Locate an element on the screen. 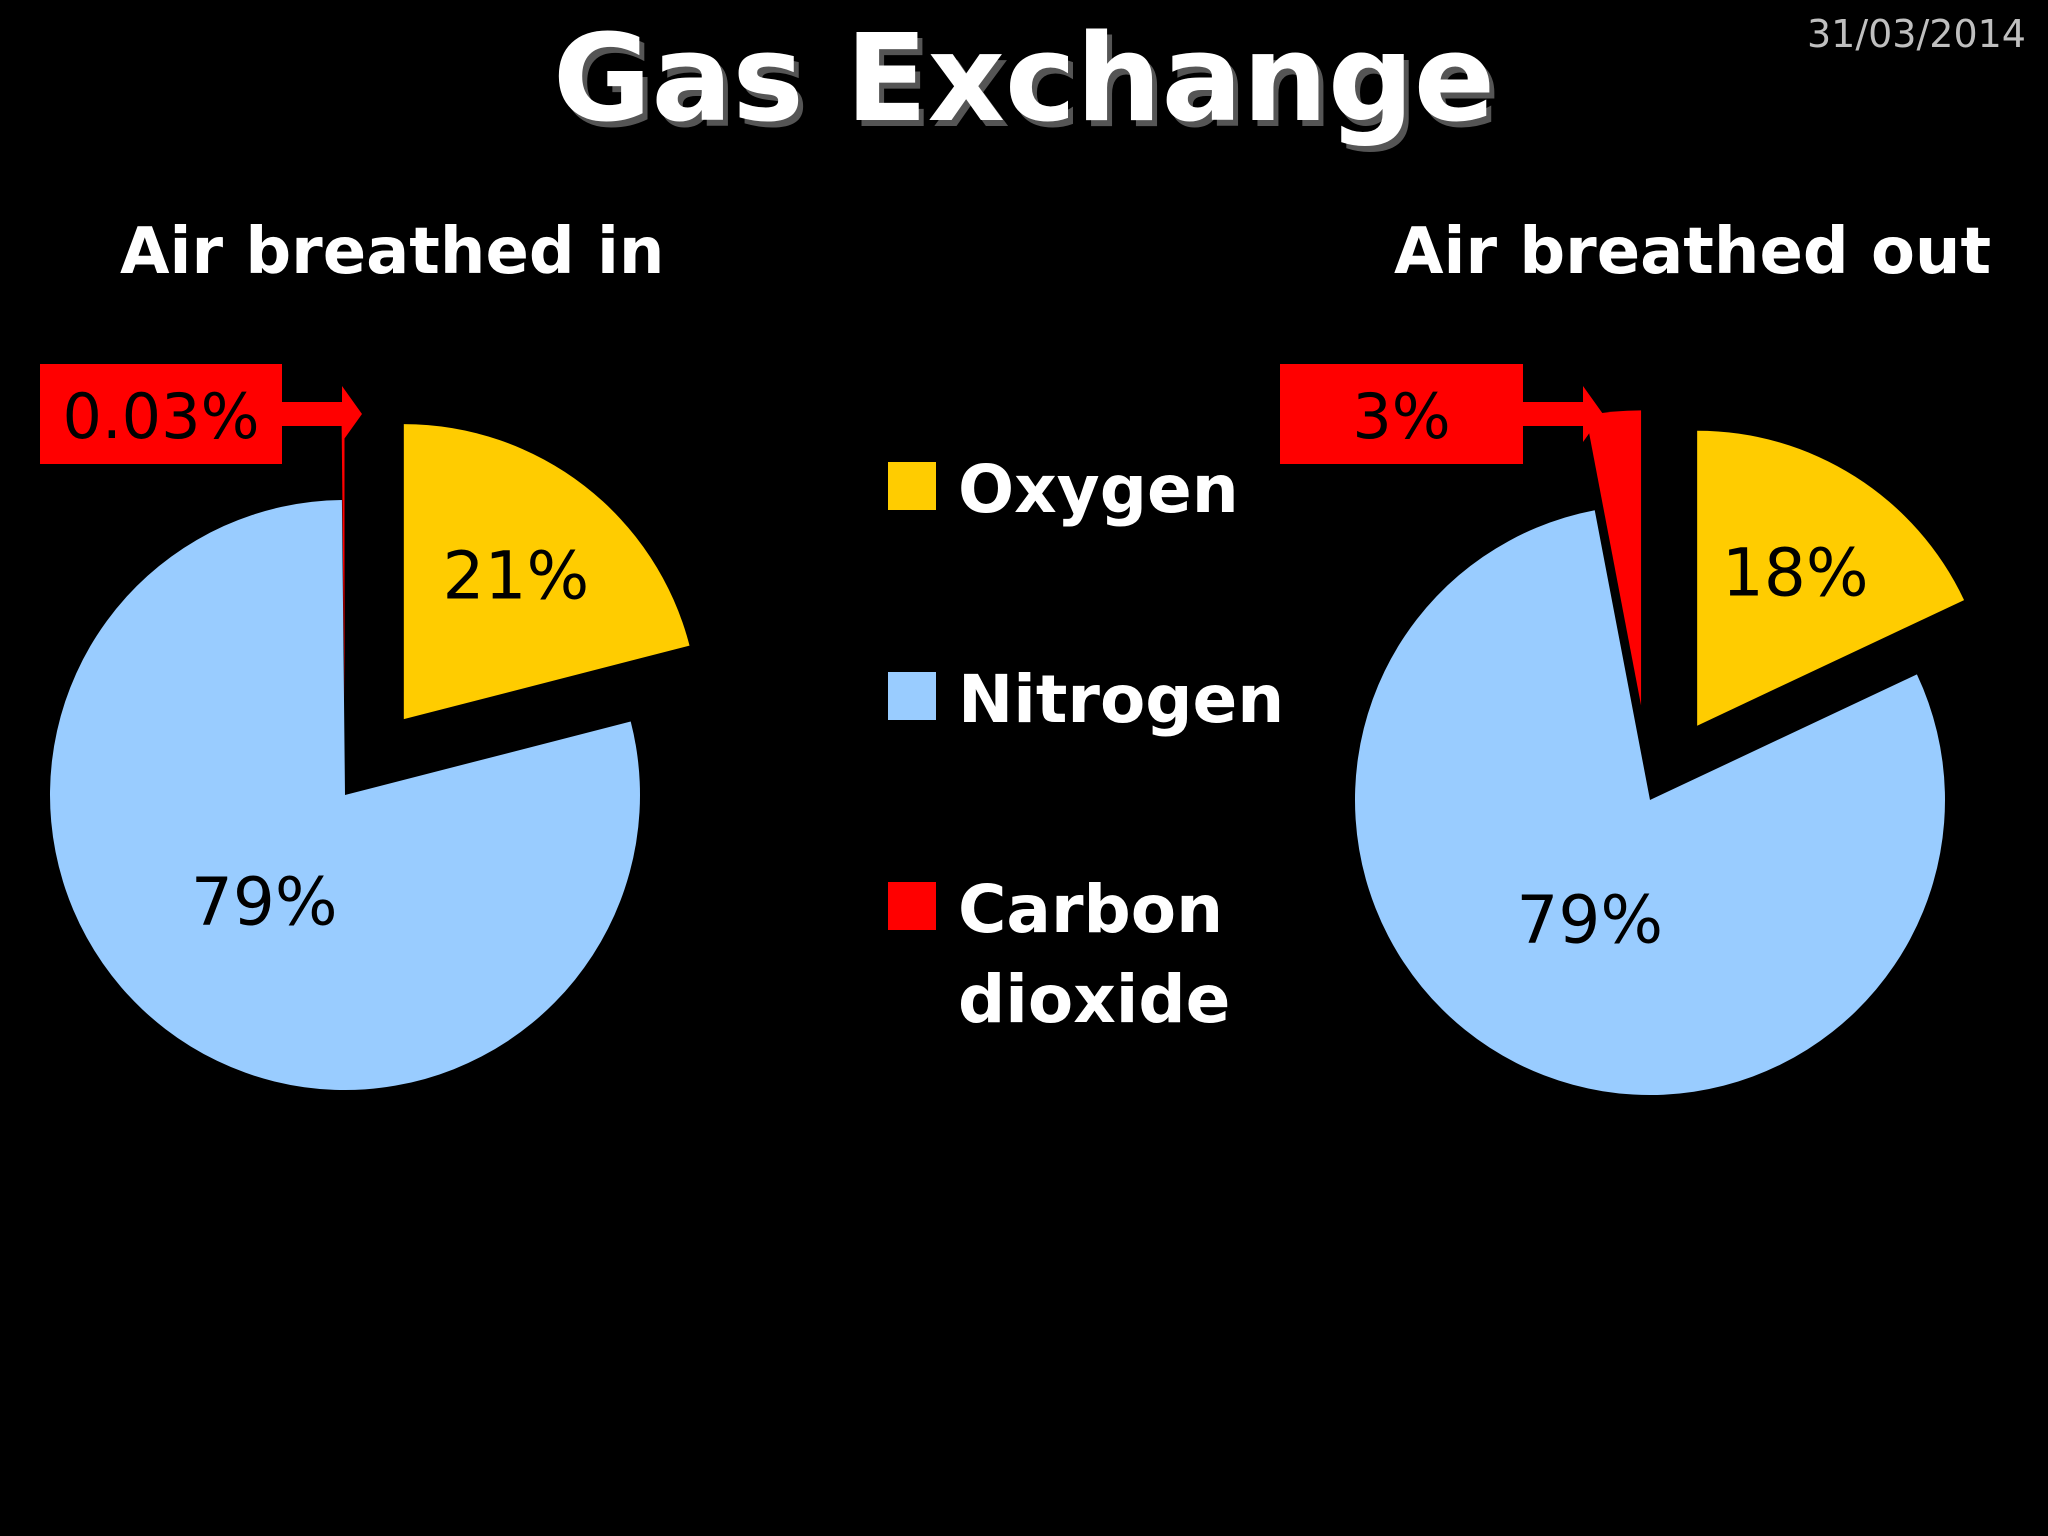 Image resolution: width=2048 pixels, height=1536 pixels. callout-label-carbon-dioxide: 3% is located at coordinates (1401, 416).